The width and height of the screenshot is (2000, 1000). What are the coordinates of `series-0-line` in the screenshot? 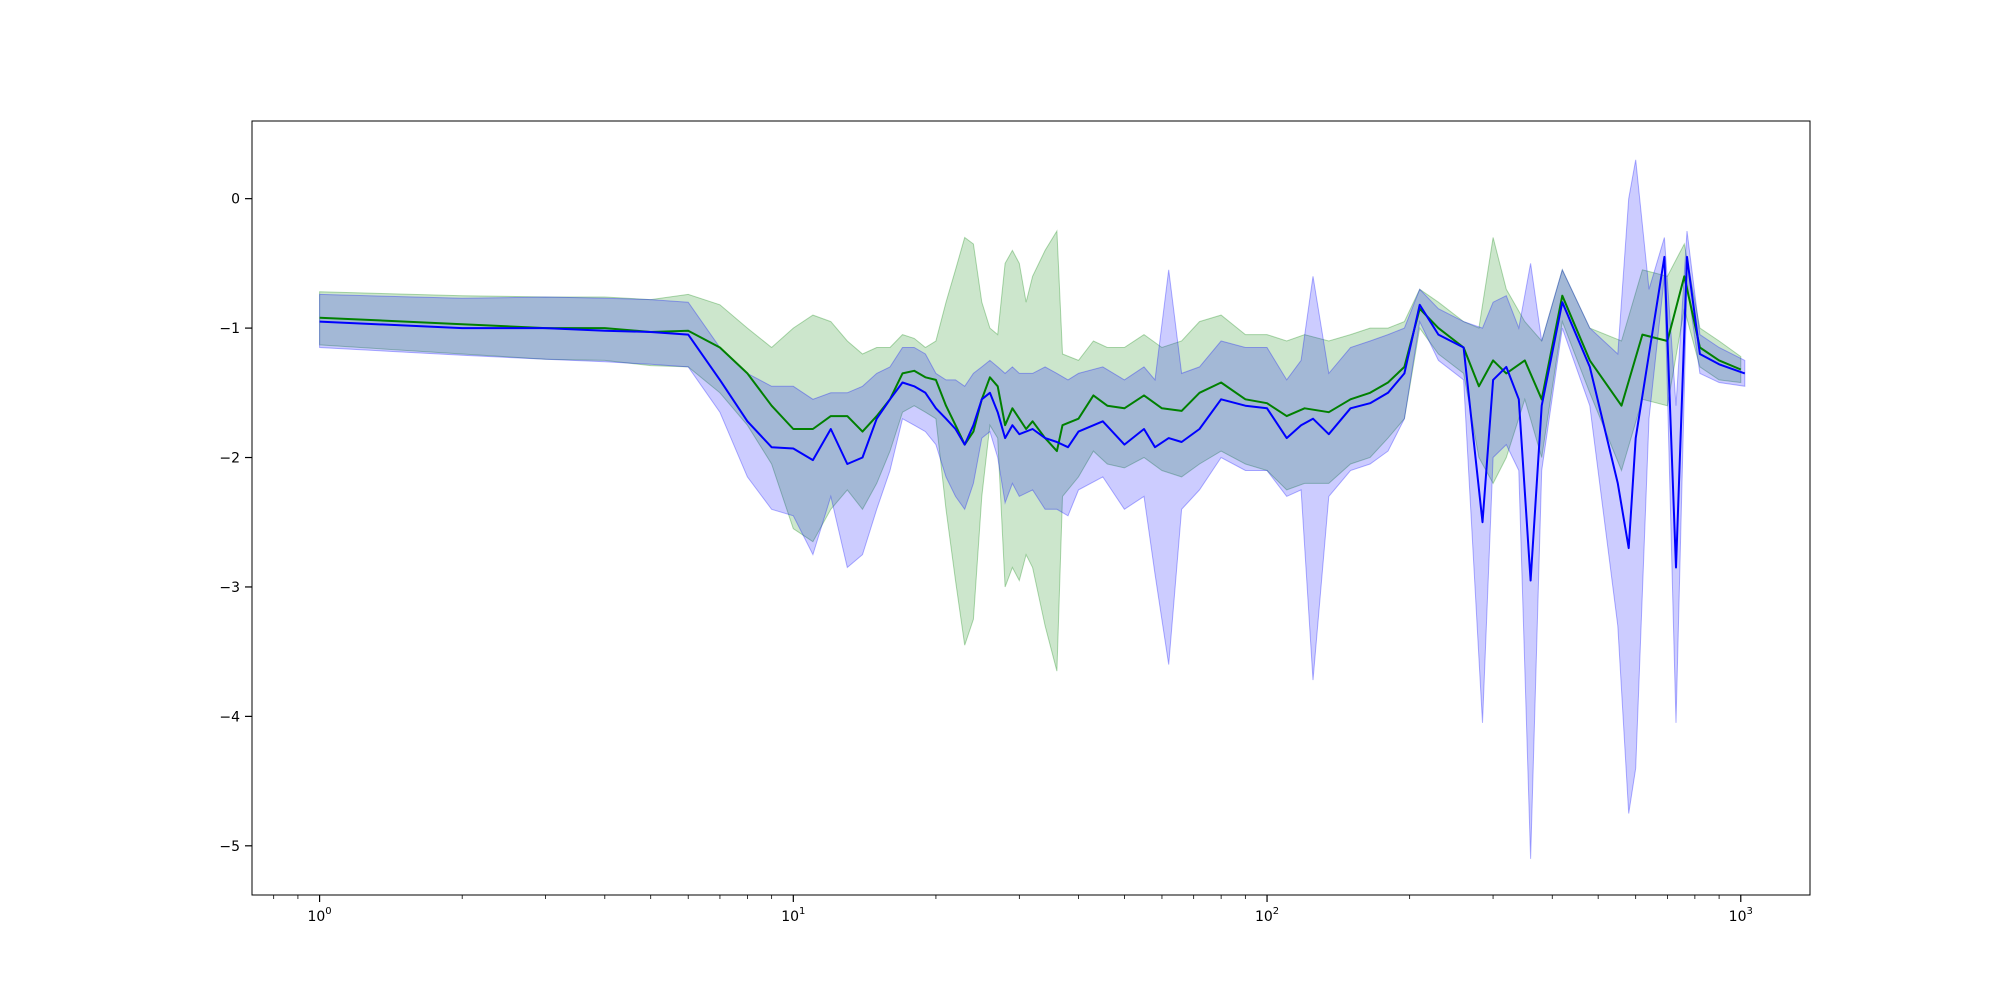 It's located at (1030, 364).